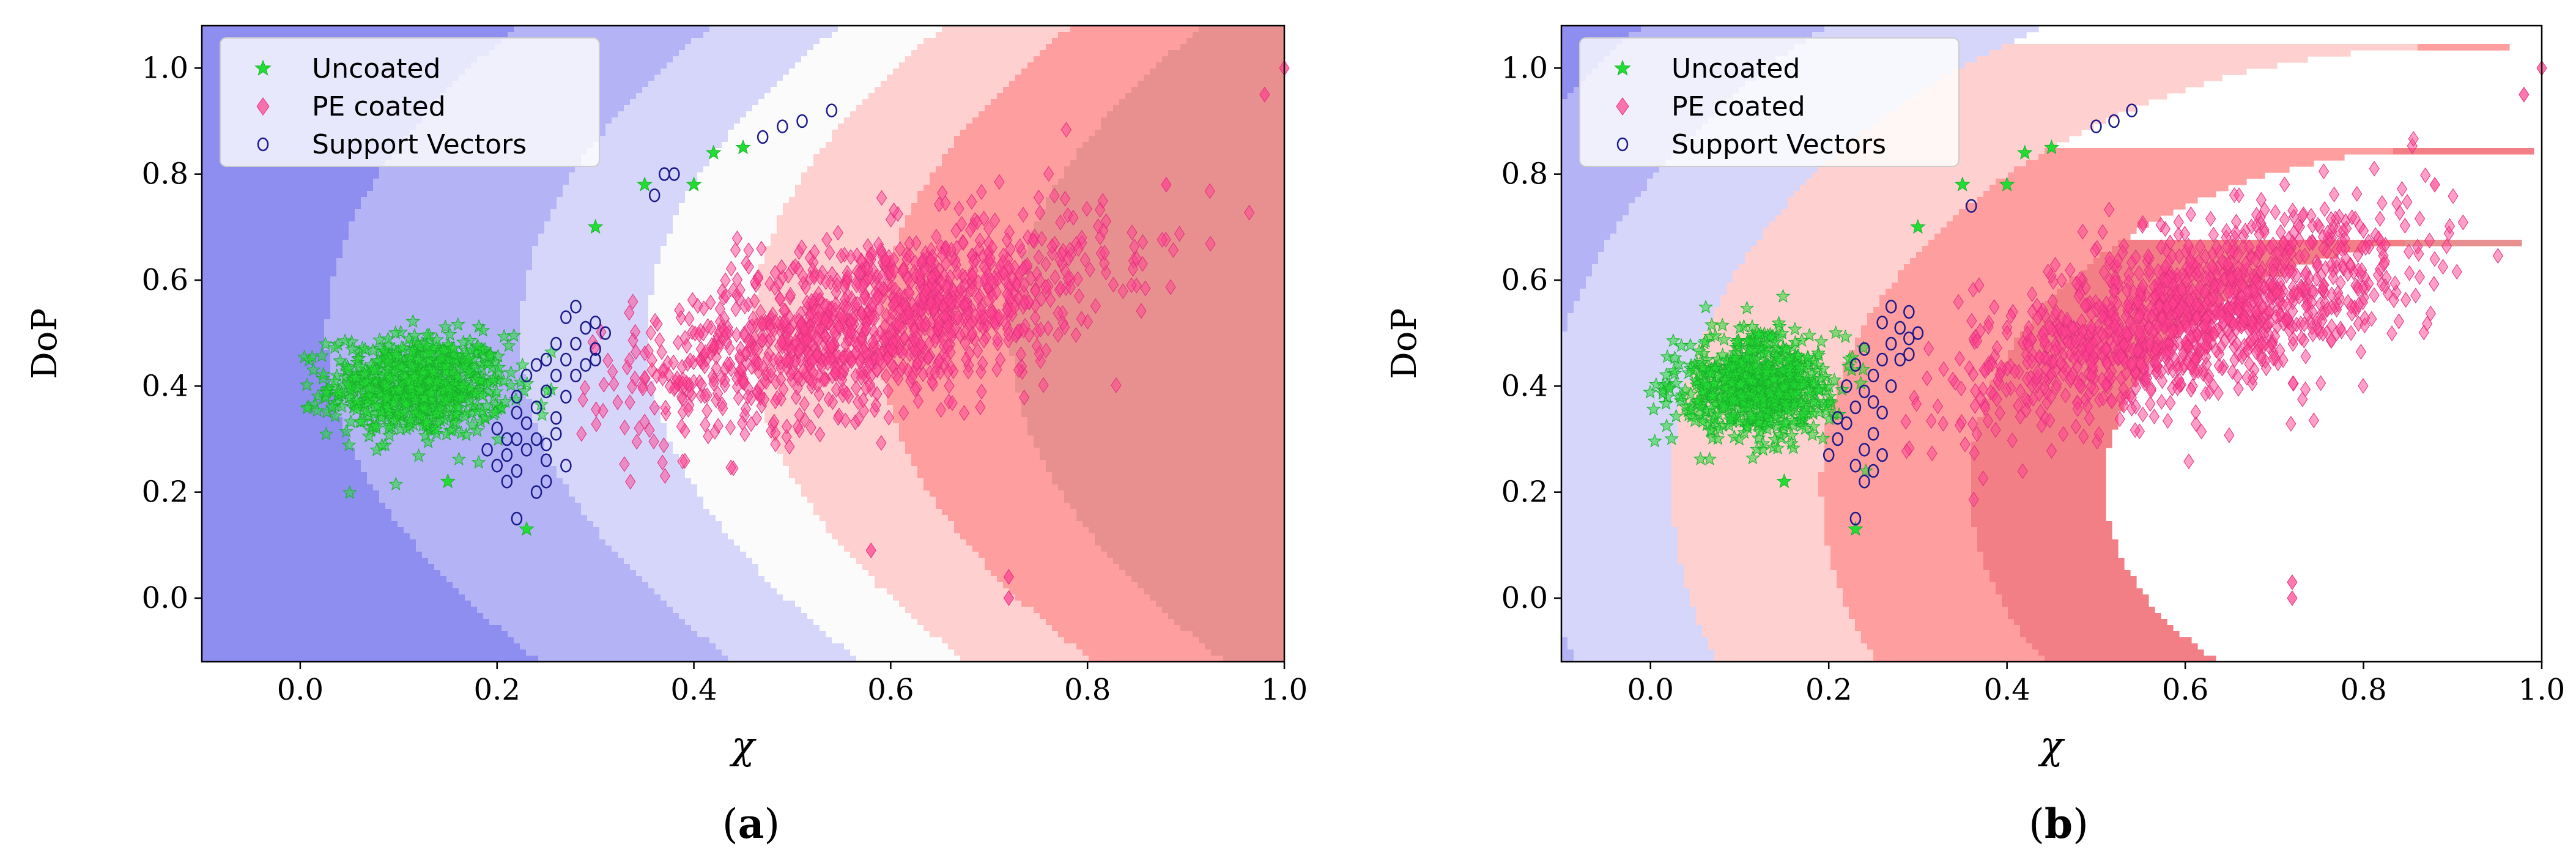 The width and height of the screenshot is (2576, 866). What do you see at coordinates (263, 67) in the screenshot?
I see `legend-marker-uncoated` at bounding box center [263, 67].